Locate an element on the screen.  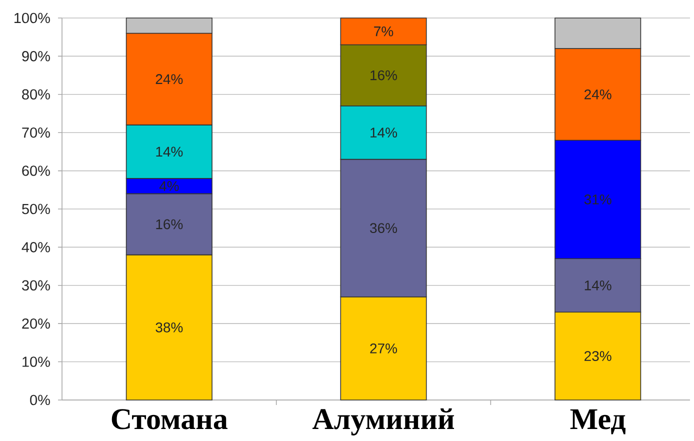
y-tick-label: 70% is located at coordinates (36, 132).